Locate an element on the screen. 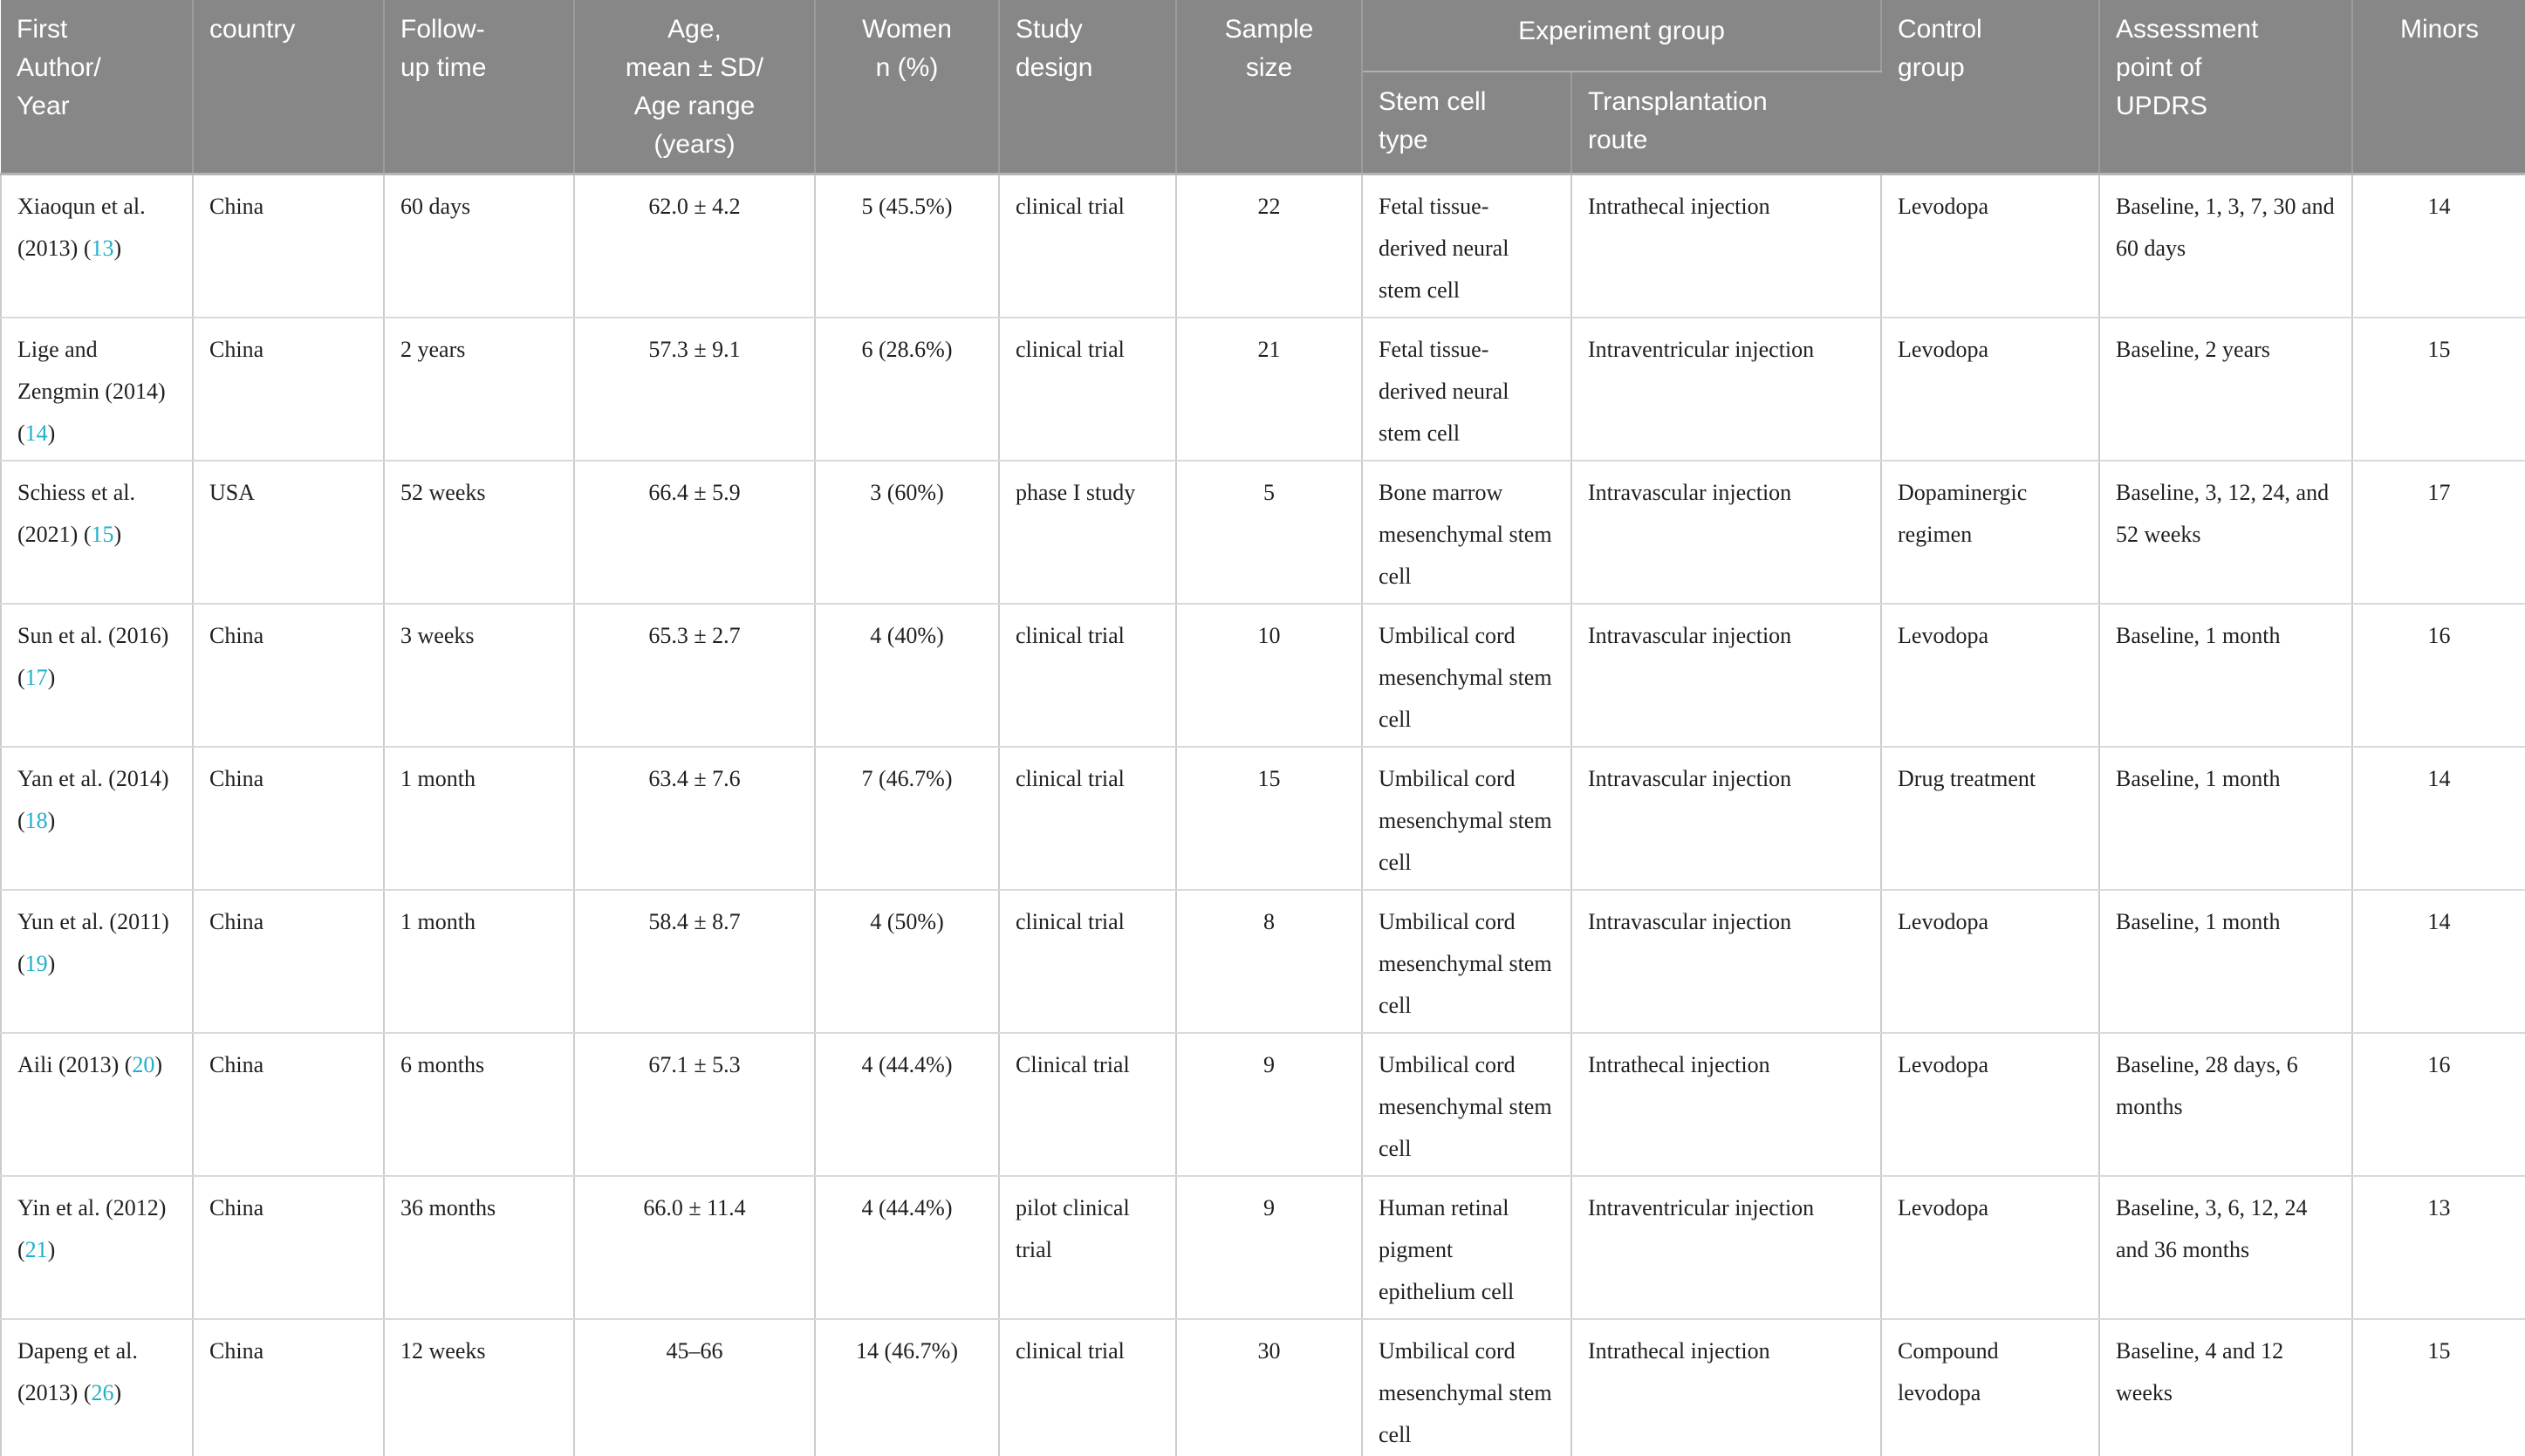 Image resolution: width=2525 pixels, height=1456 pixels. cell-first-author-year: Yan et al. (2014) (18) is located at coordinates (97, 819).